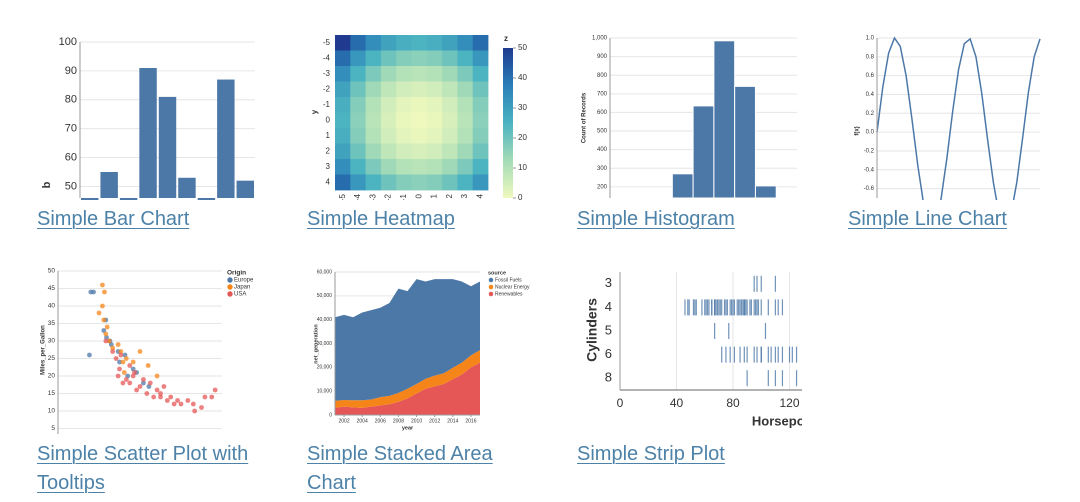 This screenshot has height=502, width=1080. What do you see at coordinates (154, 115) in the screenshot?
I see `thumbnail: 50 60 70 80 90 100 b` at bounding box center [154, 115].